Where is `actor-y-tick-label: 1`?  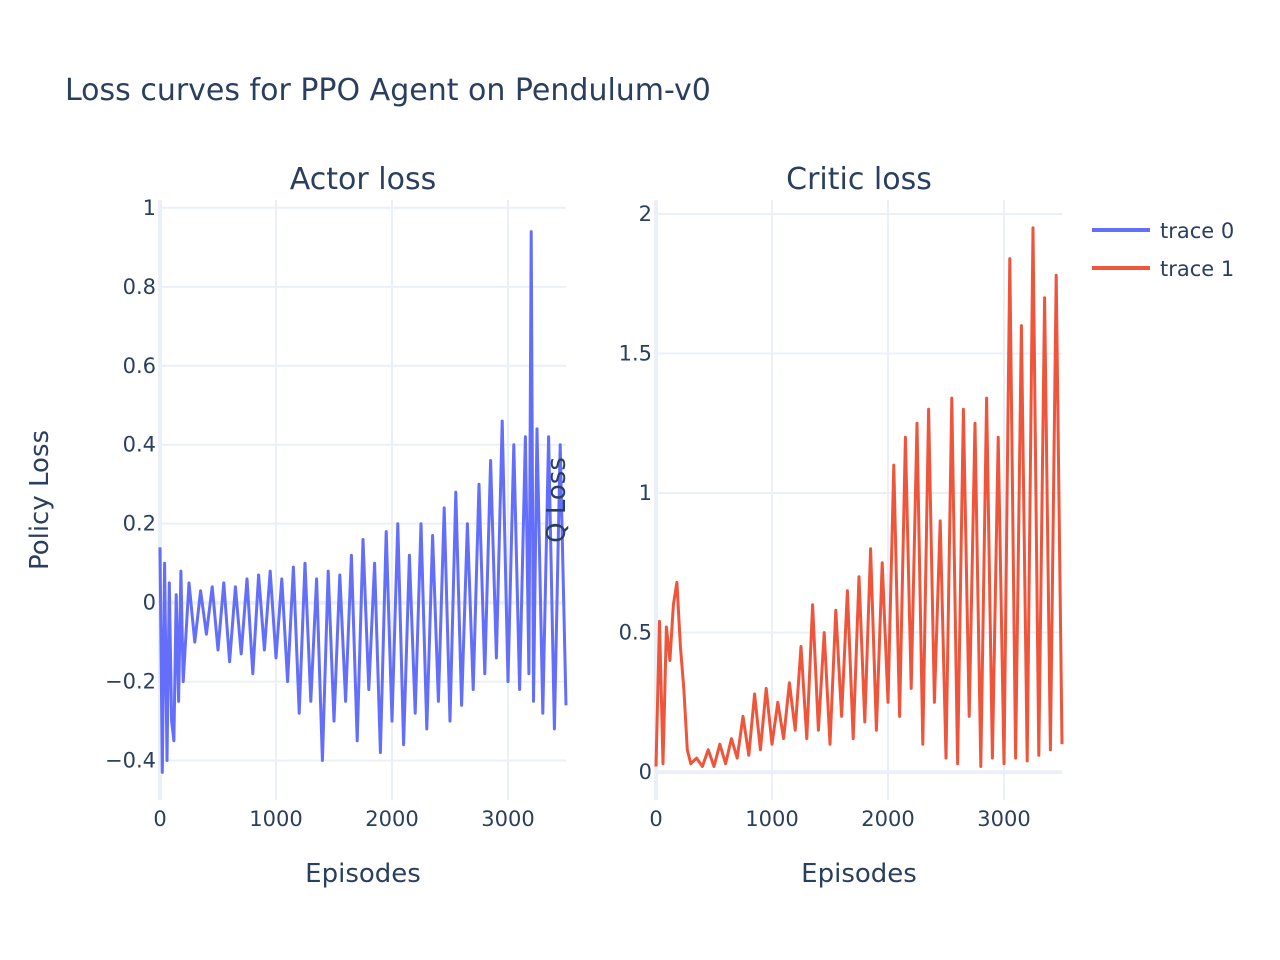 actor-y-tick-label: 1 is located at coordinates (149, 208).